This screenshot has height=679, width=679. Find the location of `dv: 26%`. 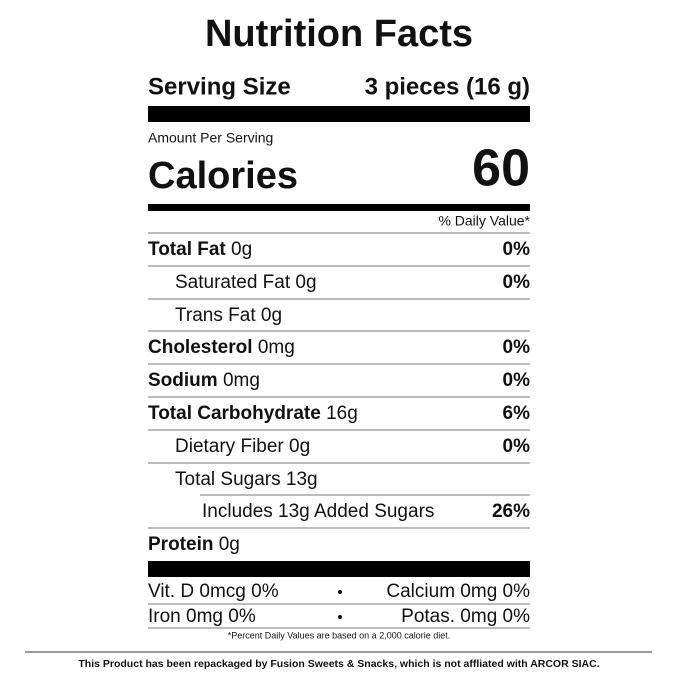

dv: 26% is located at coordinates (511, 511).